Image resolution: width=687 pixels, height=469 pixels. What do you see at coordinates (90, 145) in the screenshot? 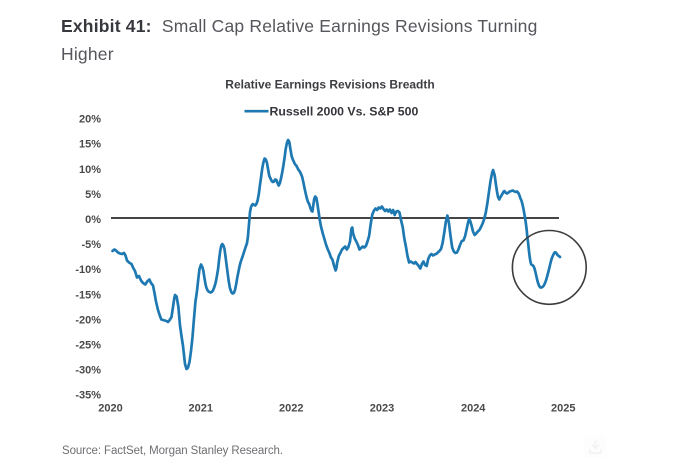
I see `svg-text: 15%` at bounding box center [90, 145].